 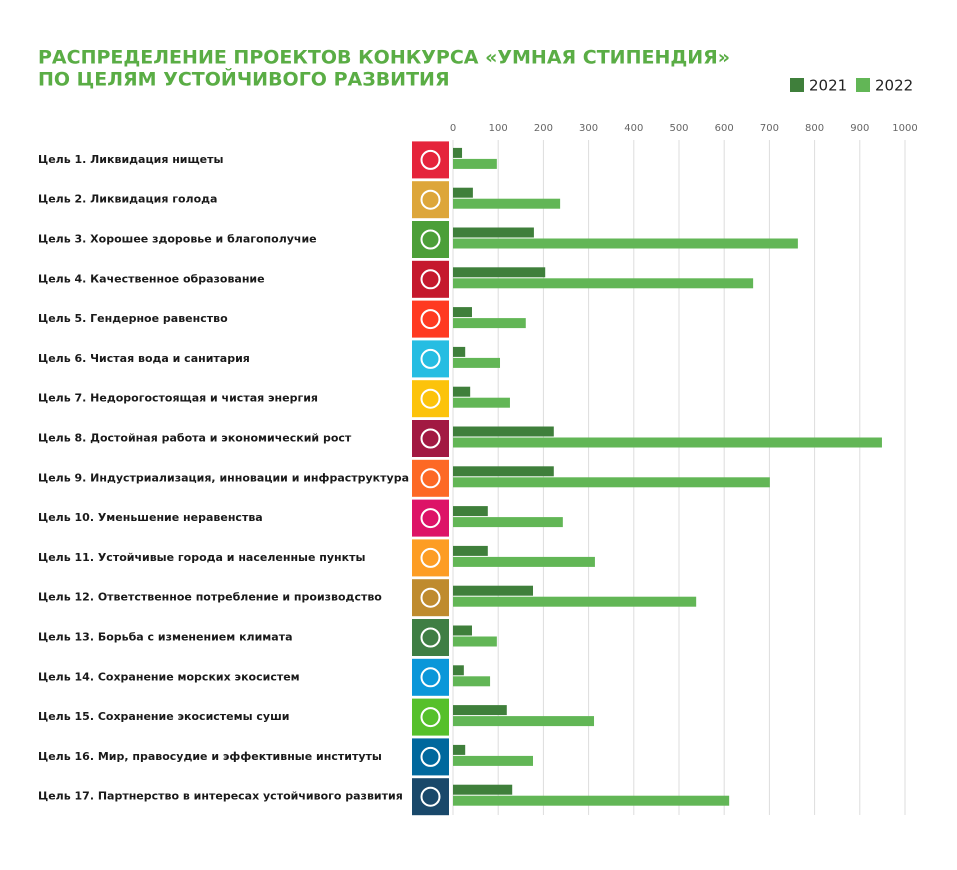 What do you see at coordinates (144, 358) in the screenshot?
I see `category-label: Цель 6. Чистая вода и санитария` at bounding box center [144, 358].